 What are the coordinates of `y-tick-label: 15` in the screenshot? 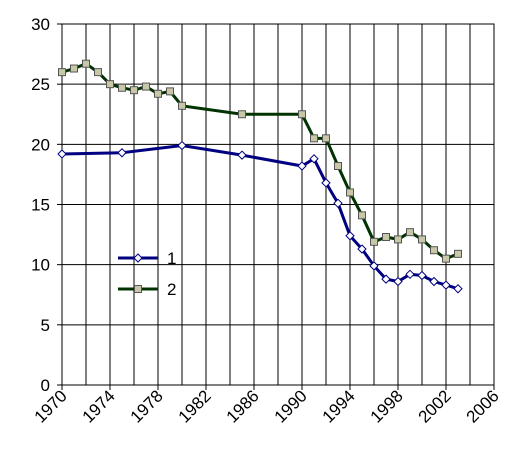 It's located at (40, 205).